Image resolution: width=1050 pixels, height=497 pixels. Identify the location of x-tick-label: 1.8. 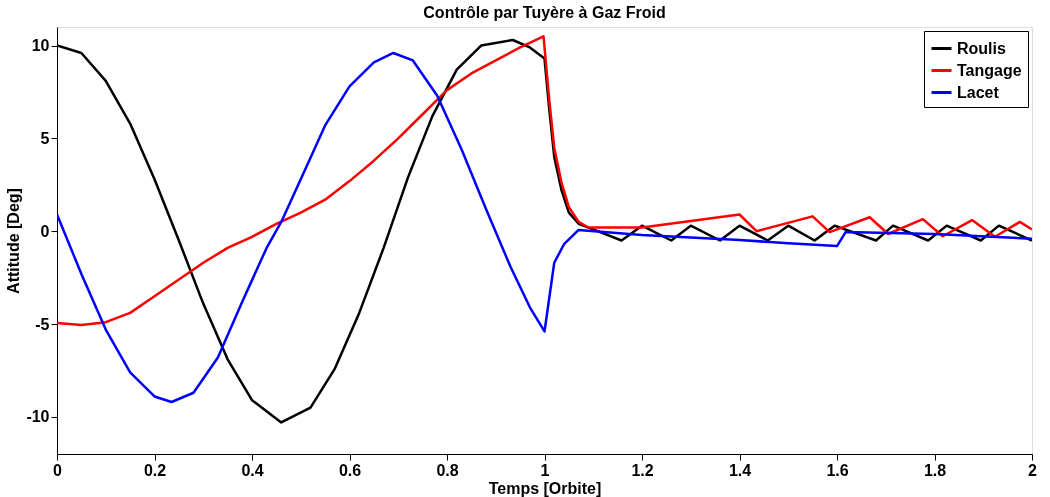
(935, 470).